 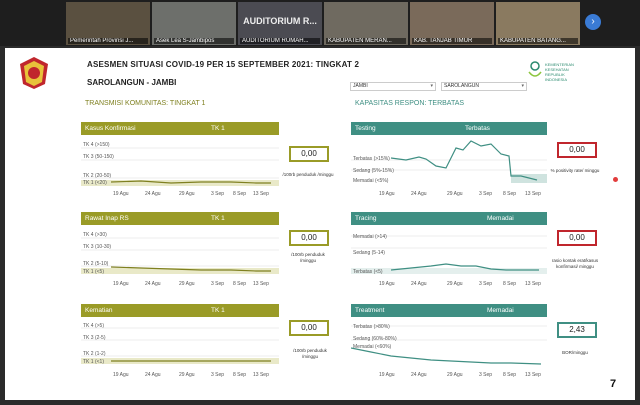 What do you see at coordinates (107, 218) in the screenshot?
I see `card-title: Rawat Inap RS` at bounding box center [107, 218].